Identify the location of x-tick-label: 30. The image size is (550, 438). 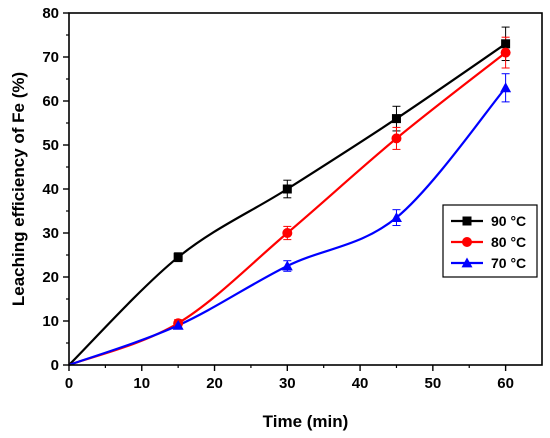
(287, 383).